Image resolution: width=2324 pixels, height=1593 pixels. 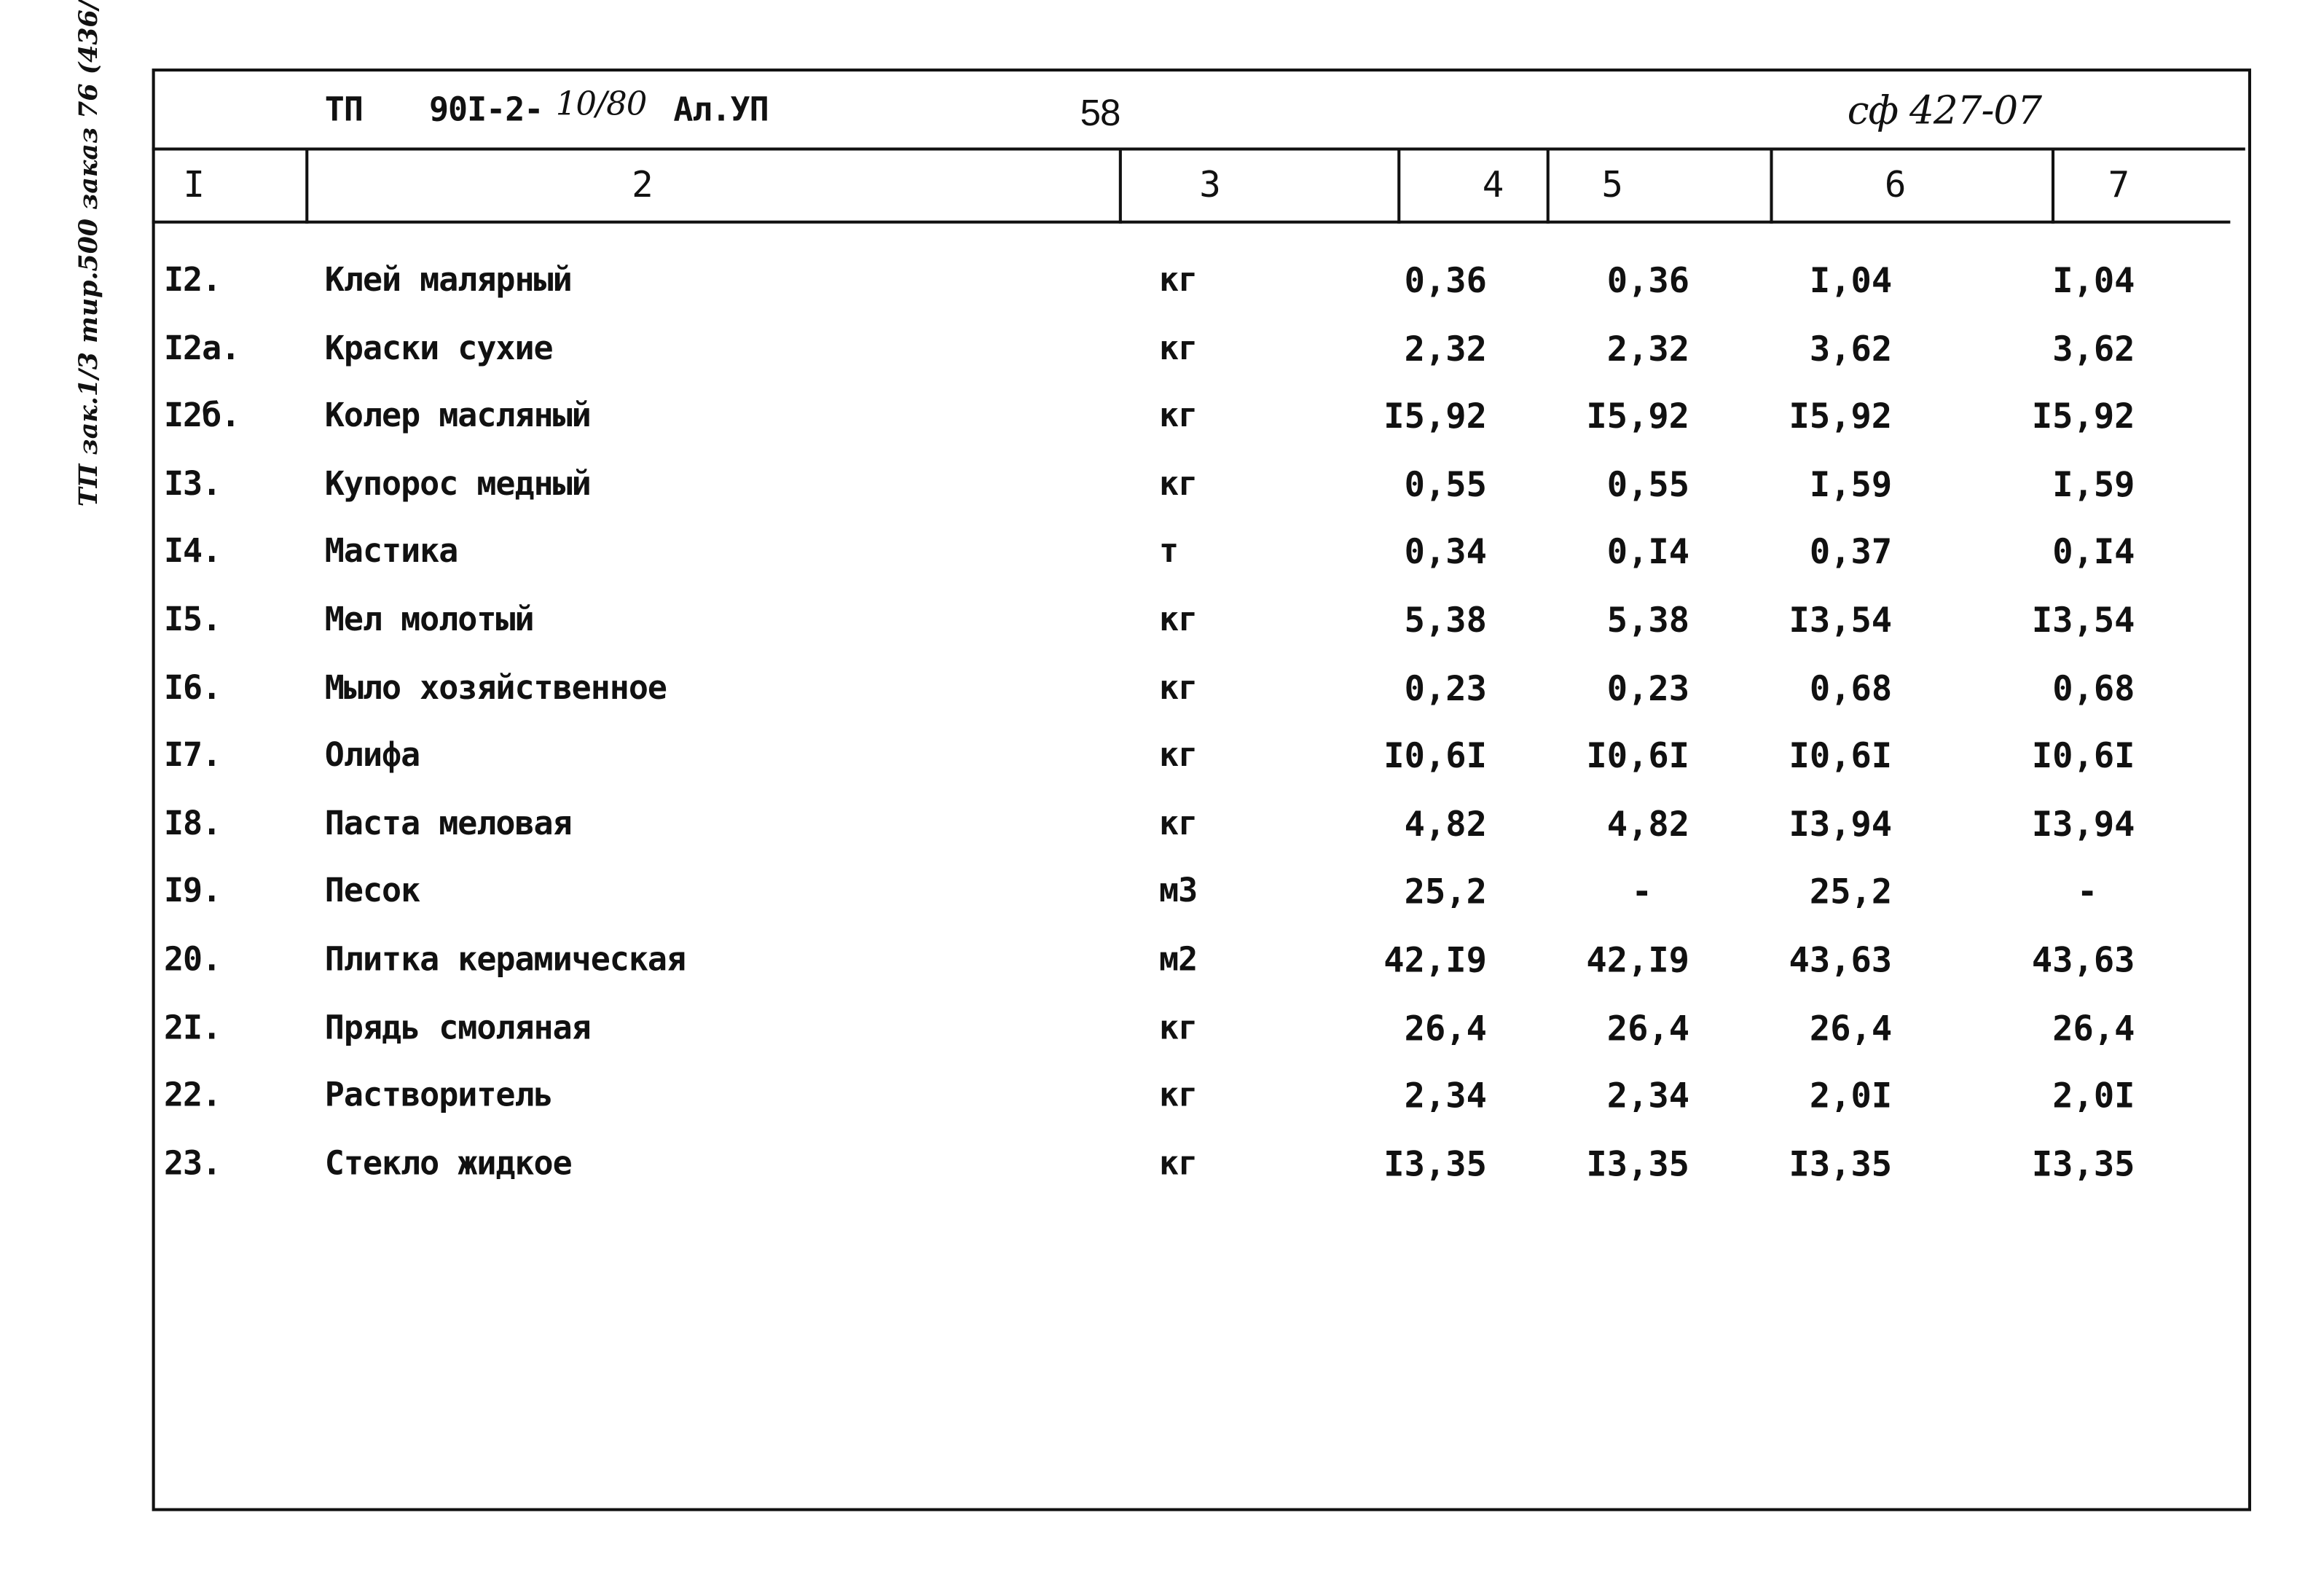 I want to click on cell-c6: I,59, so click(x=1851, y=485).